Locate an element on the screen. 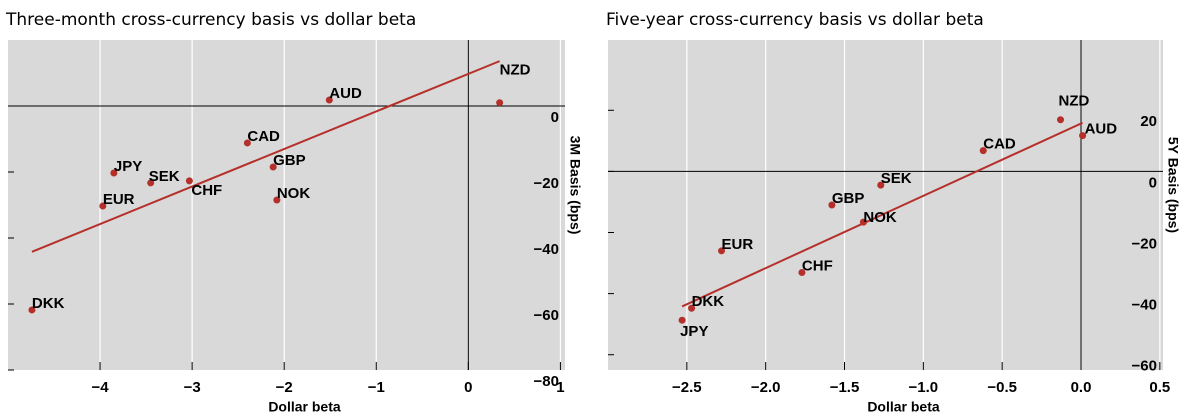 The height and width of the screenshot is (417, 1184). x-tick-label: −4 is located at coordinates (101, 387).